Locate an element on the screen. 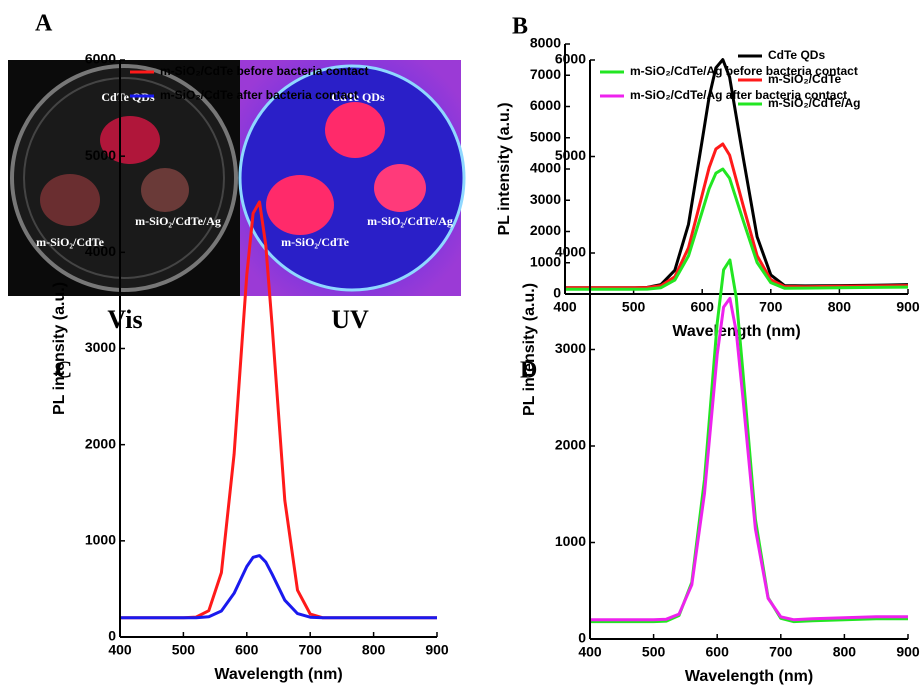 This screenshot has width=923, height=696. legend-label: CdTe QDs is located at coordinates (796, 55).